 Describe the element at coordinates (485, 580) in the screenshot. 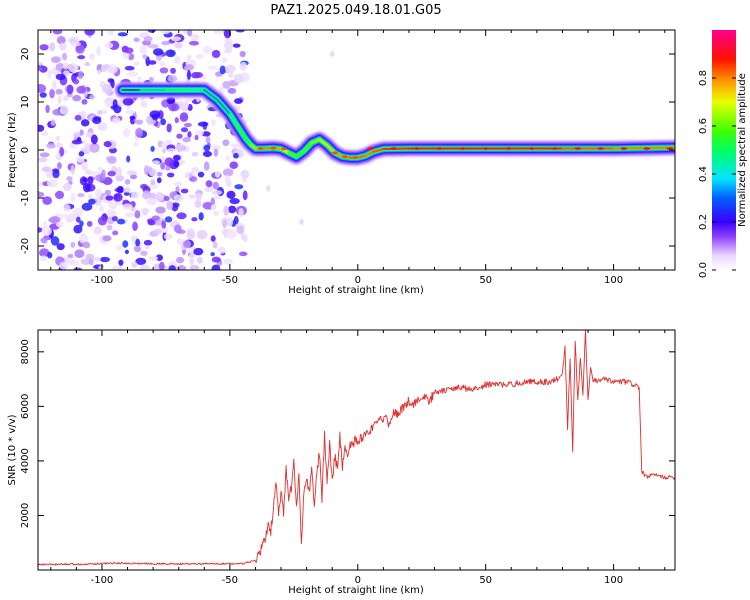

I see `snr-x-tick-label: 50` at that location.